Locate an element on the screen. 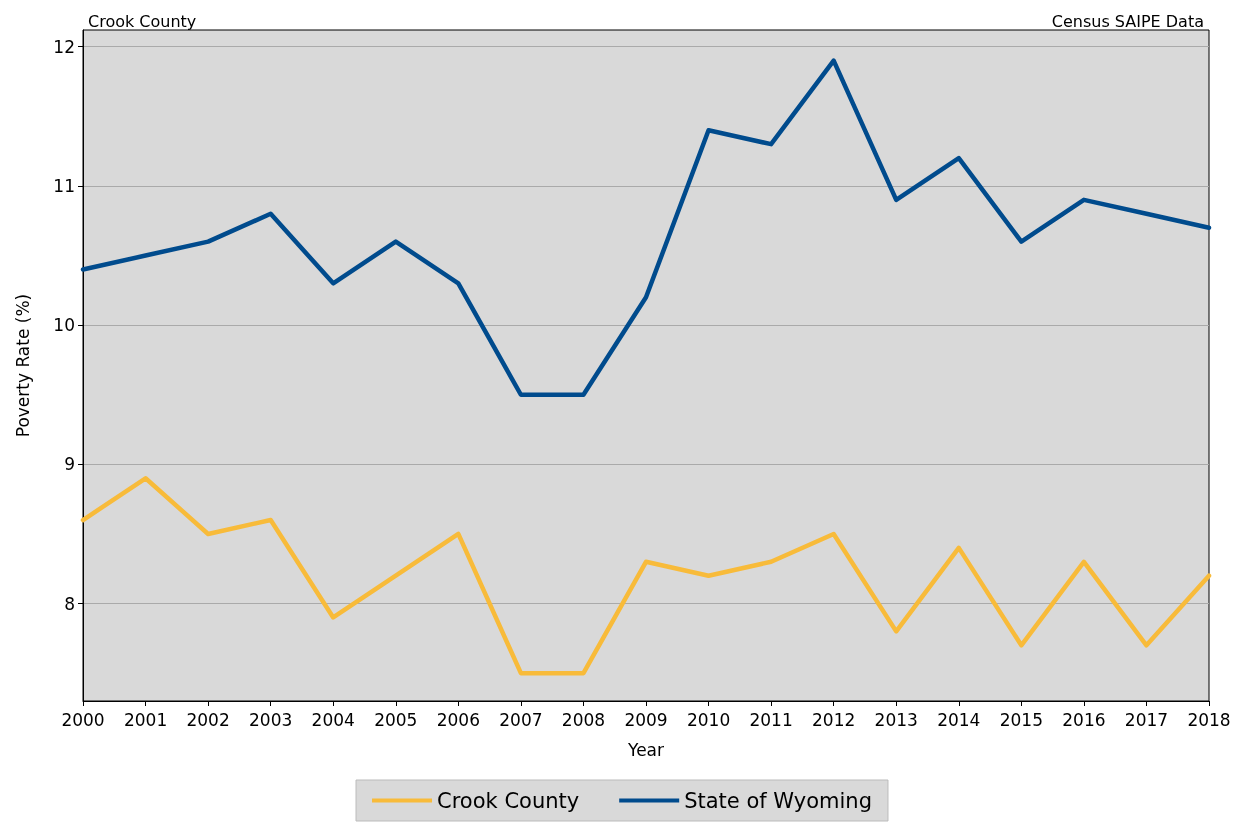  x-tick-label: 2008 is located at coordinates (583, 719).